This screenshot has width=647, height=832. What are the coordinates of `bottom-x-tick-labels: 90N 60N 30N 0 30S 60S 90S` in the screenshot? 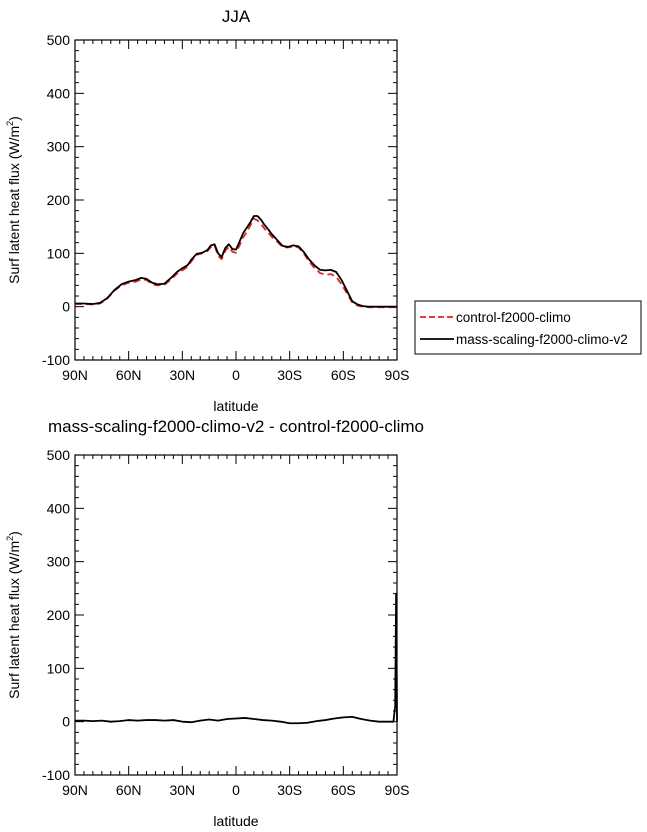 It's located at (235, 790).